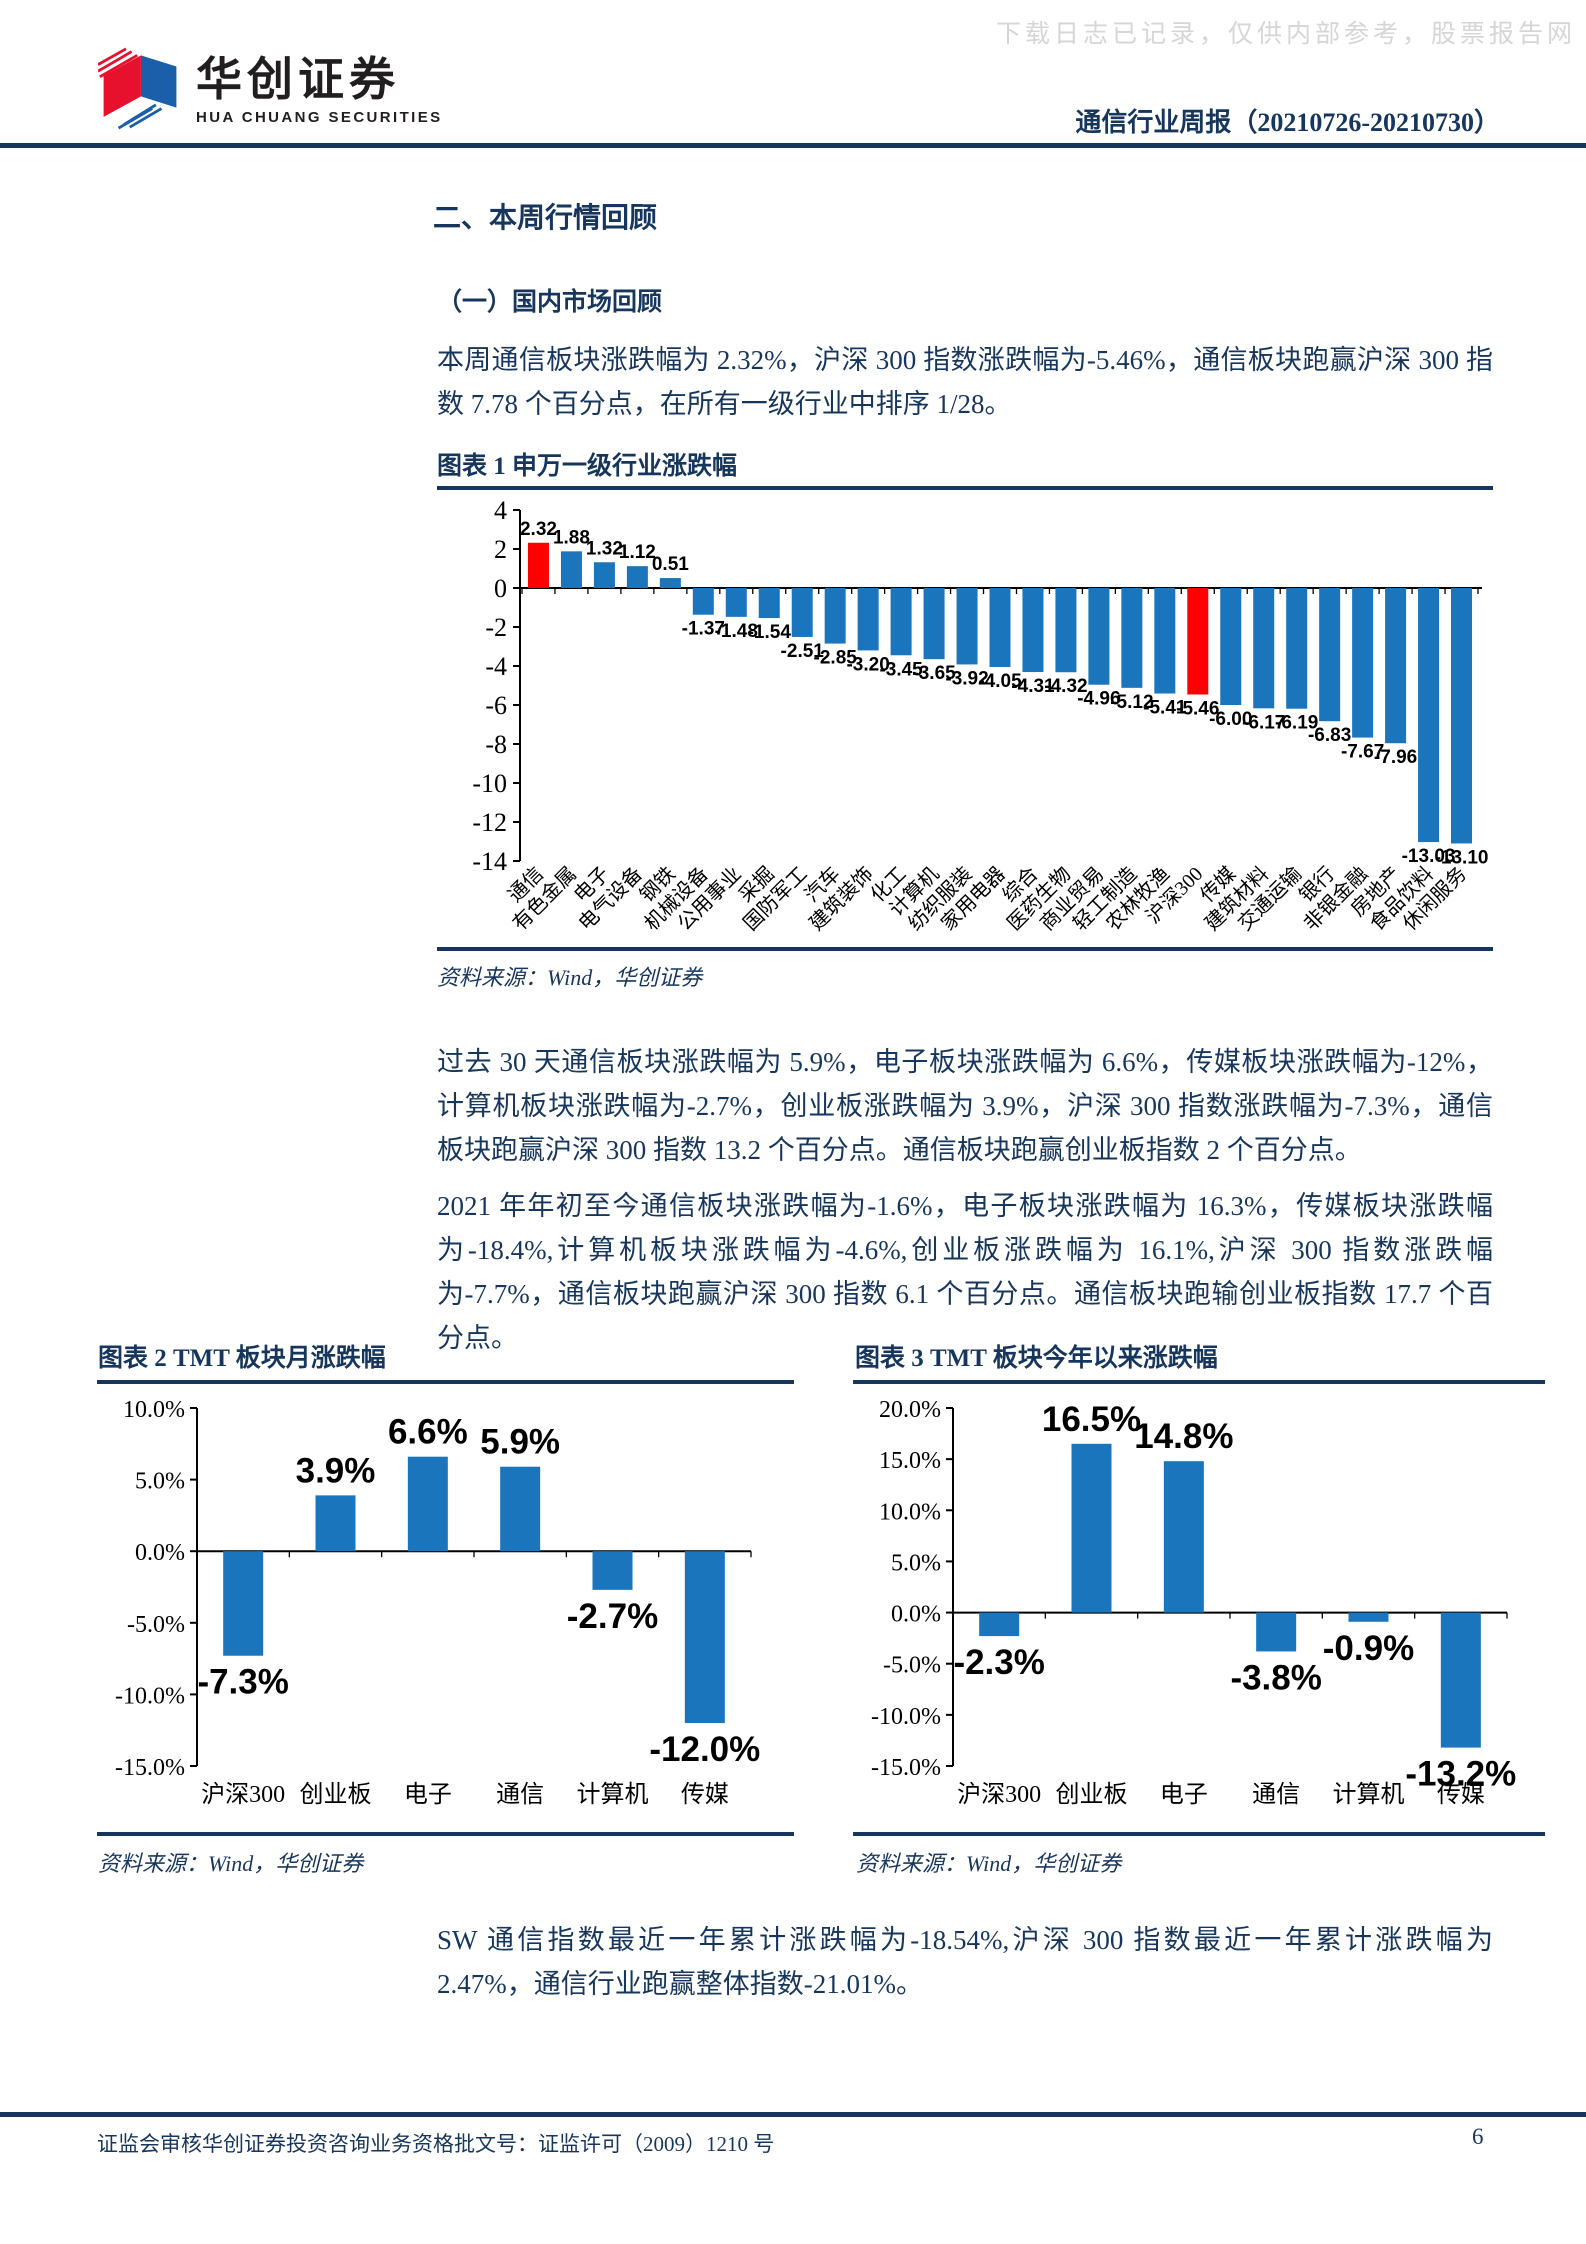 Image resolution: width=1586 pixels, height=2244 pixels. I want to click on svg-text: 10.0%, so click(154, 1410).